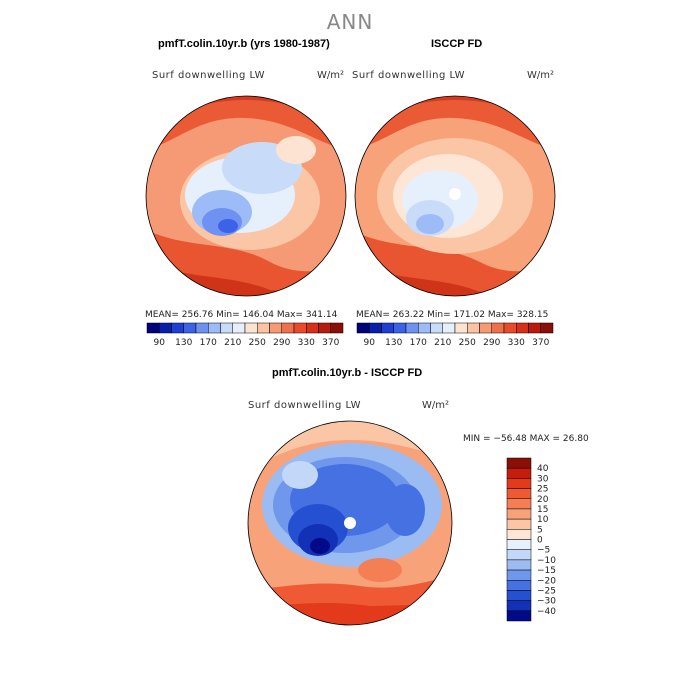 Image resolution: width=700 pixels, height=700 pixels. I want to click on left-variable-label: Surf downwelling LW, so click(209, 75).